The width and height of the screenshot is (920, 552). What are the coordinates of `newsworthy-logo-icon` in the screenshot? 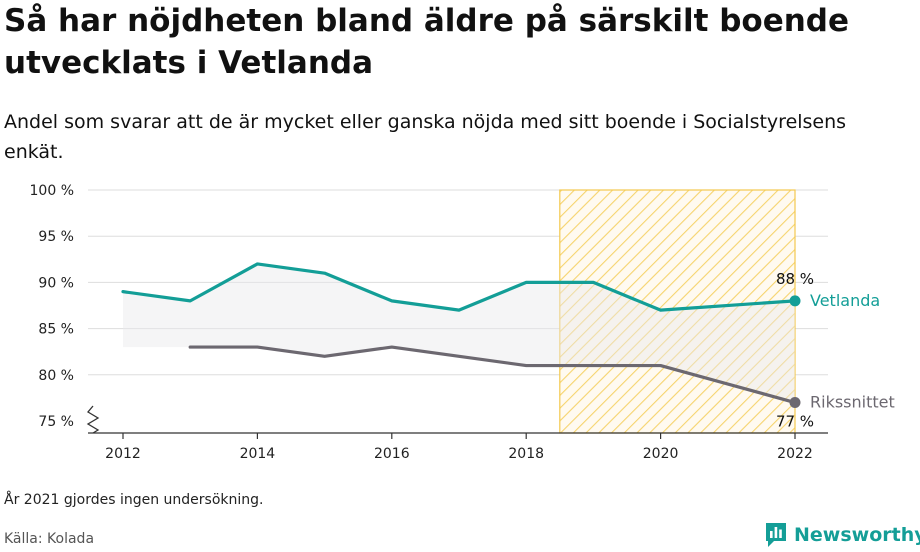 It's located at (776, 535).